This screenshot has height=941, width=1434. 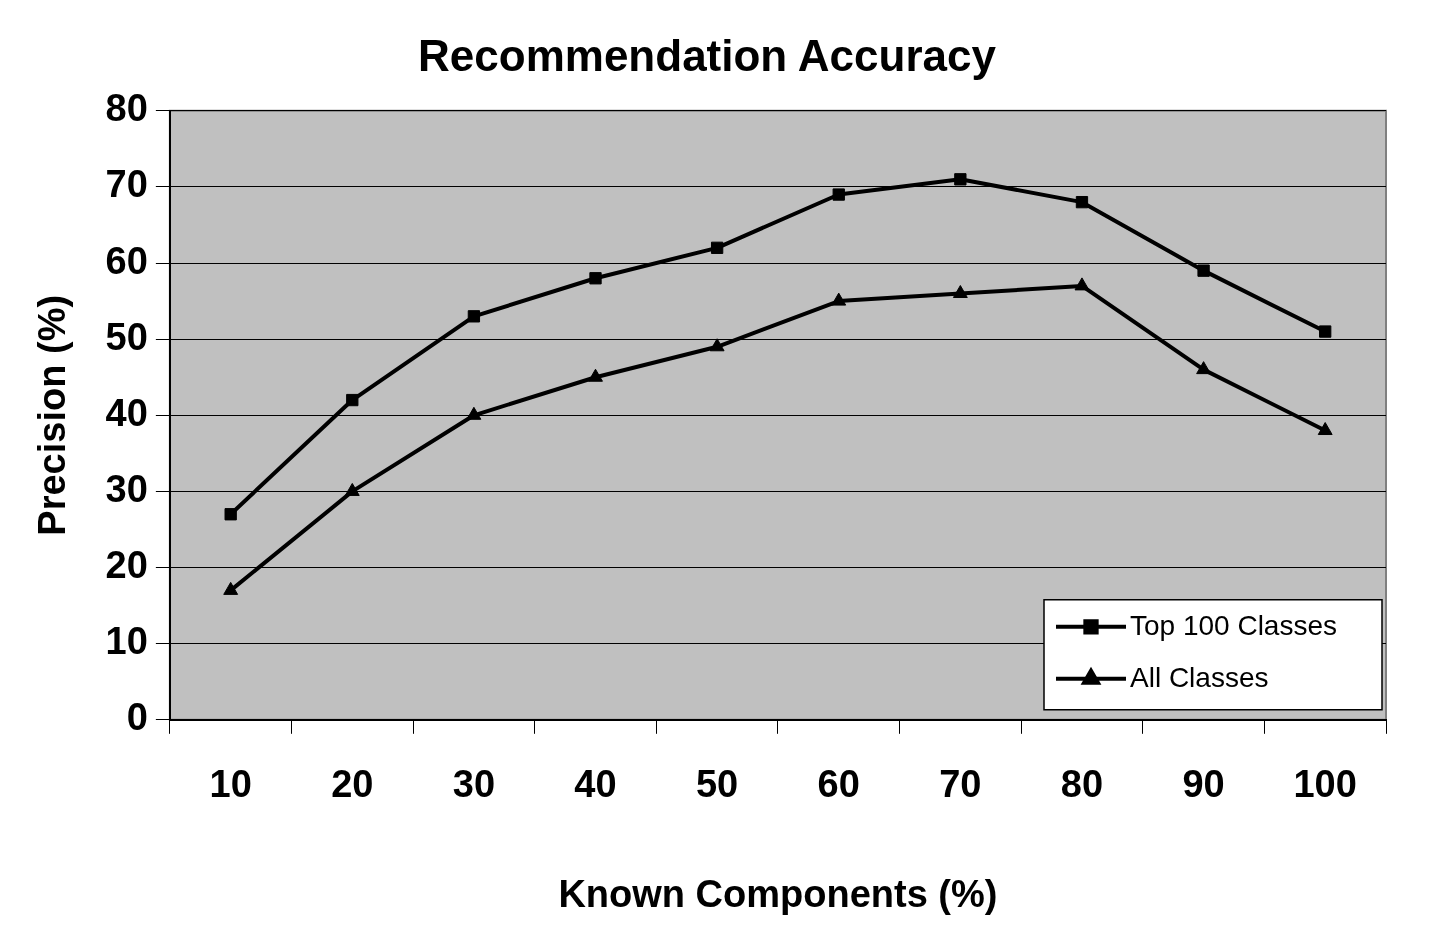 I want to click on x-tick-label: 80, so click(x=1082, y=784).